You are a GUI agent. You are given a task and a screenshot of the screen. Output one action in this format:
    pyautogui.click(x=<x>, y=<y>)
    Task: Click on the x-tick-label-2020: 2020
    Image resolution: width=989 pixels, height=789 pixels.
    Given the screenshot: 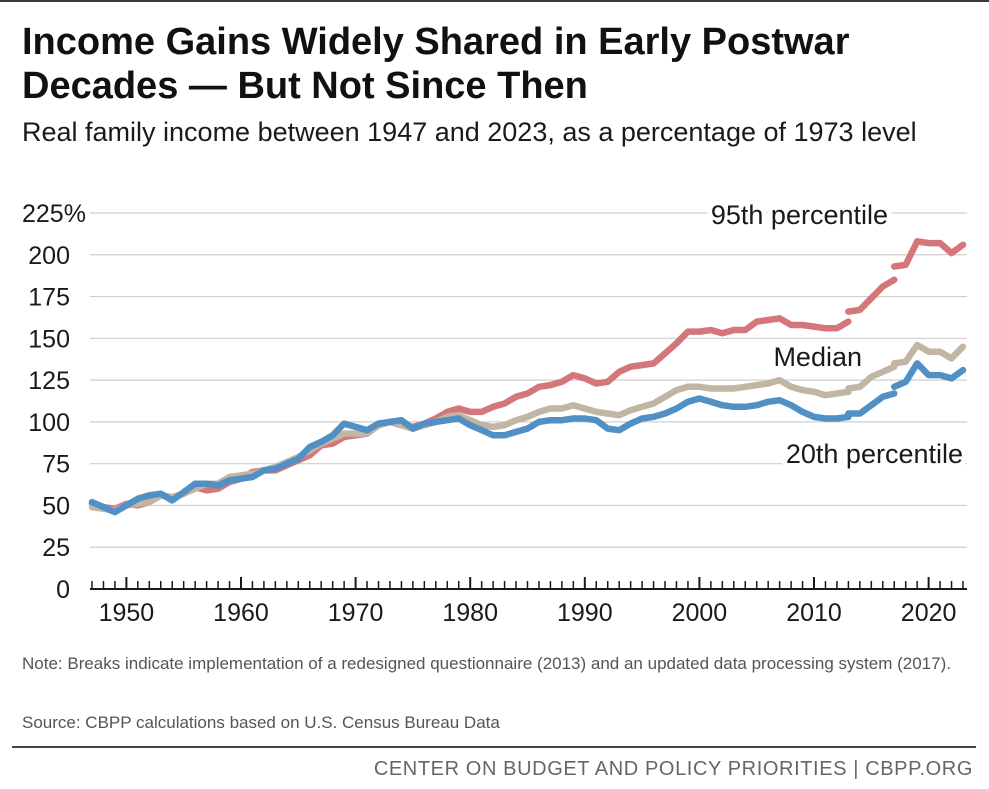 What is the action you would take?
    pyautogui.click(x=929, y=613)
    